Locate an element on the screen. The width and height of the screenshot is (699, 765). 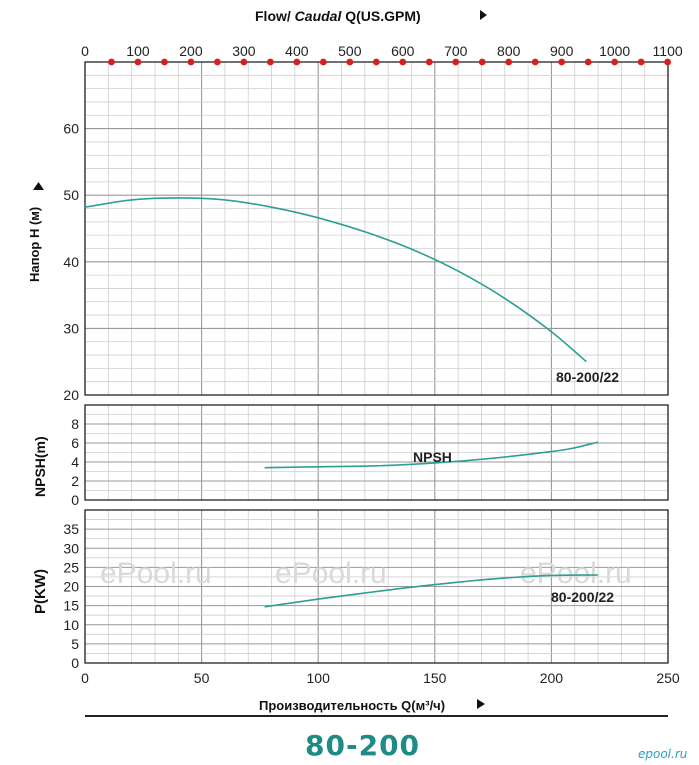
x-tick-label: 50 is located at coordinates (202, 678).